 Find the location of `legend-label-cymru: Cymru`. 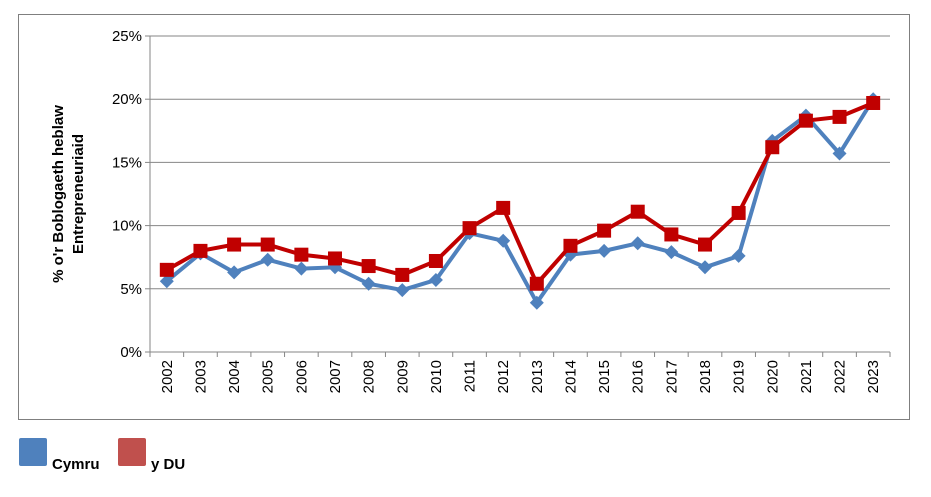

legend-label-cymru: Cymru is located at coordinates (76, 464).